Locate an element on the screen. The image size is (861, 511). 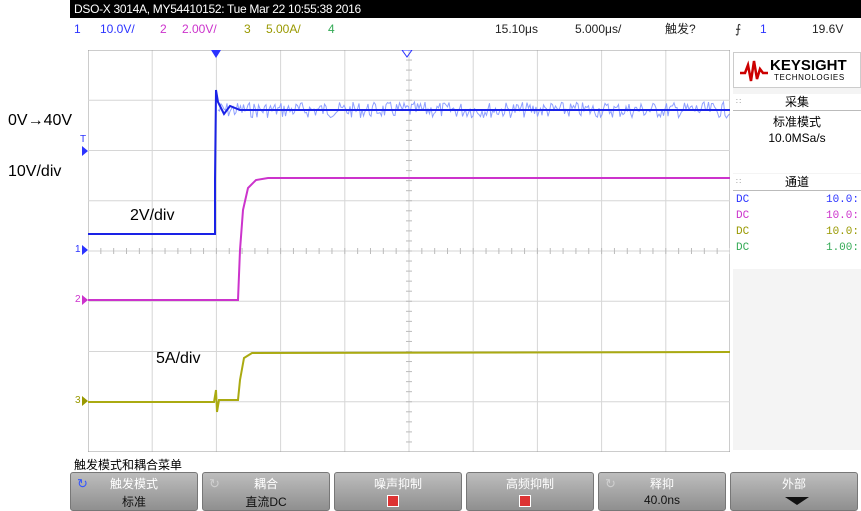
softkey-trigger-mode: ↻ 触发模式 标准 is located at coordinates (134, 491).